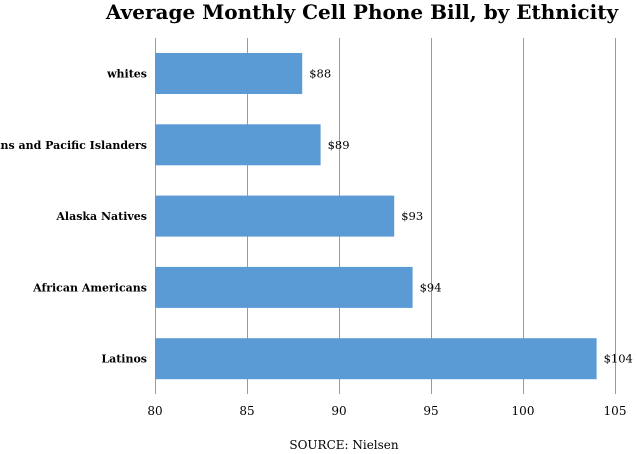 The image size is (637, 454). Describe the element at coordinates (430, 411) in the screenshot. I see `x-tick-label: 95` at that location.